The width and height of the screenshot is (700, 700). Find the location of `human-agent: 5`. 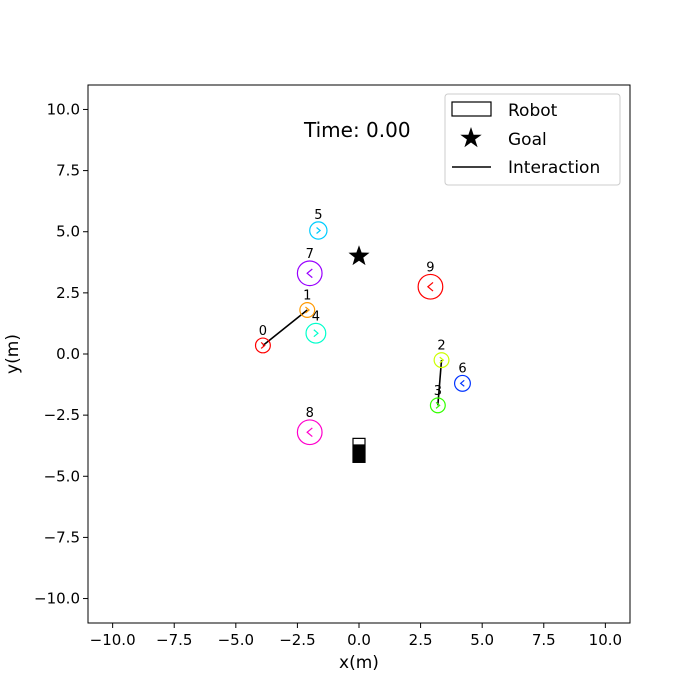

human-agent: 5 is located at coordinates (318, 224).